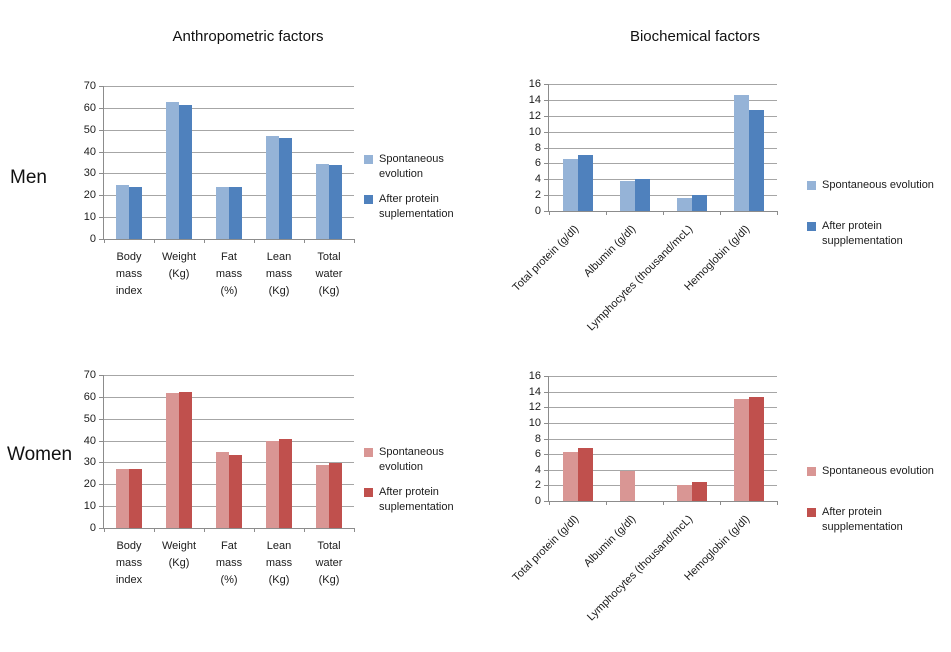 The height and width of the screenshot is (652, 951). I want to click on legend-item: After protein supplementation, so click(879, 234).